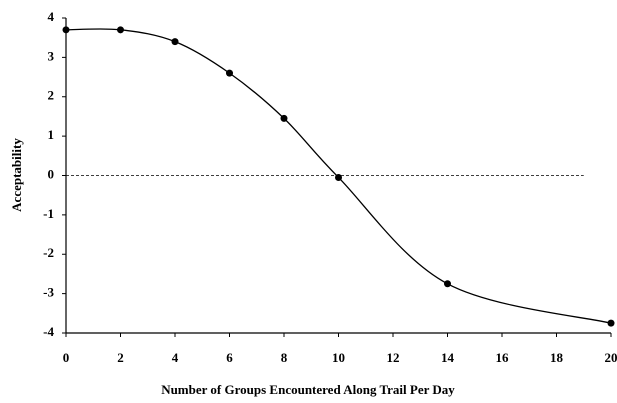  Describe the element at coordinates (51, 16) in the screenshot. I see `y-tick-label: 4` at that location.